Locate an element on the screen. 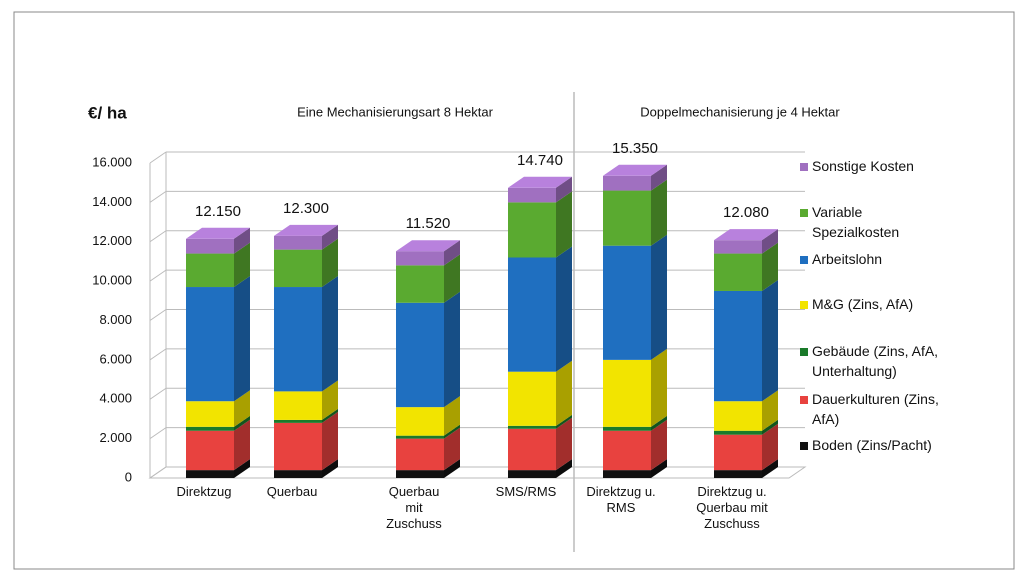 Image resolution: width=1029 pixels, height=586 pixels. y-tick-label: 14.000 is located at coordinates (112, 201).